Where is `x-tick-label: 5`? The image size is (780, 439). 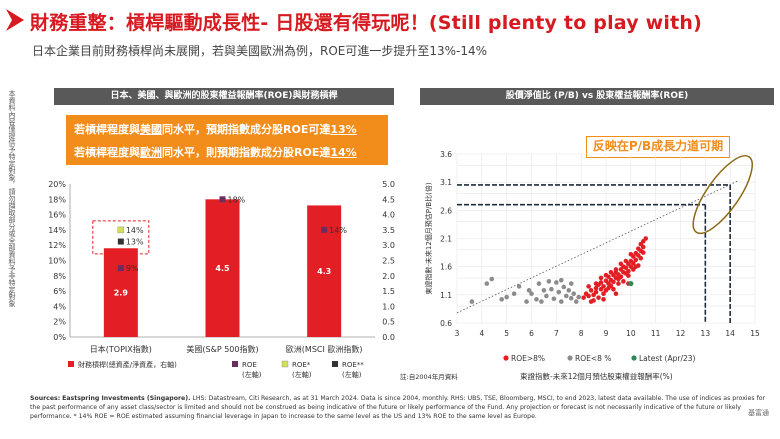 x-tick-label: 5 is located at coordinates (506, 333).